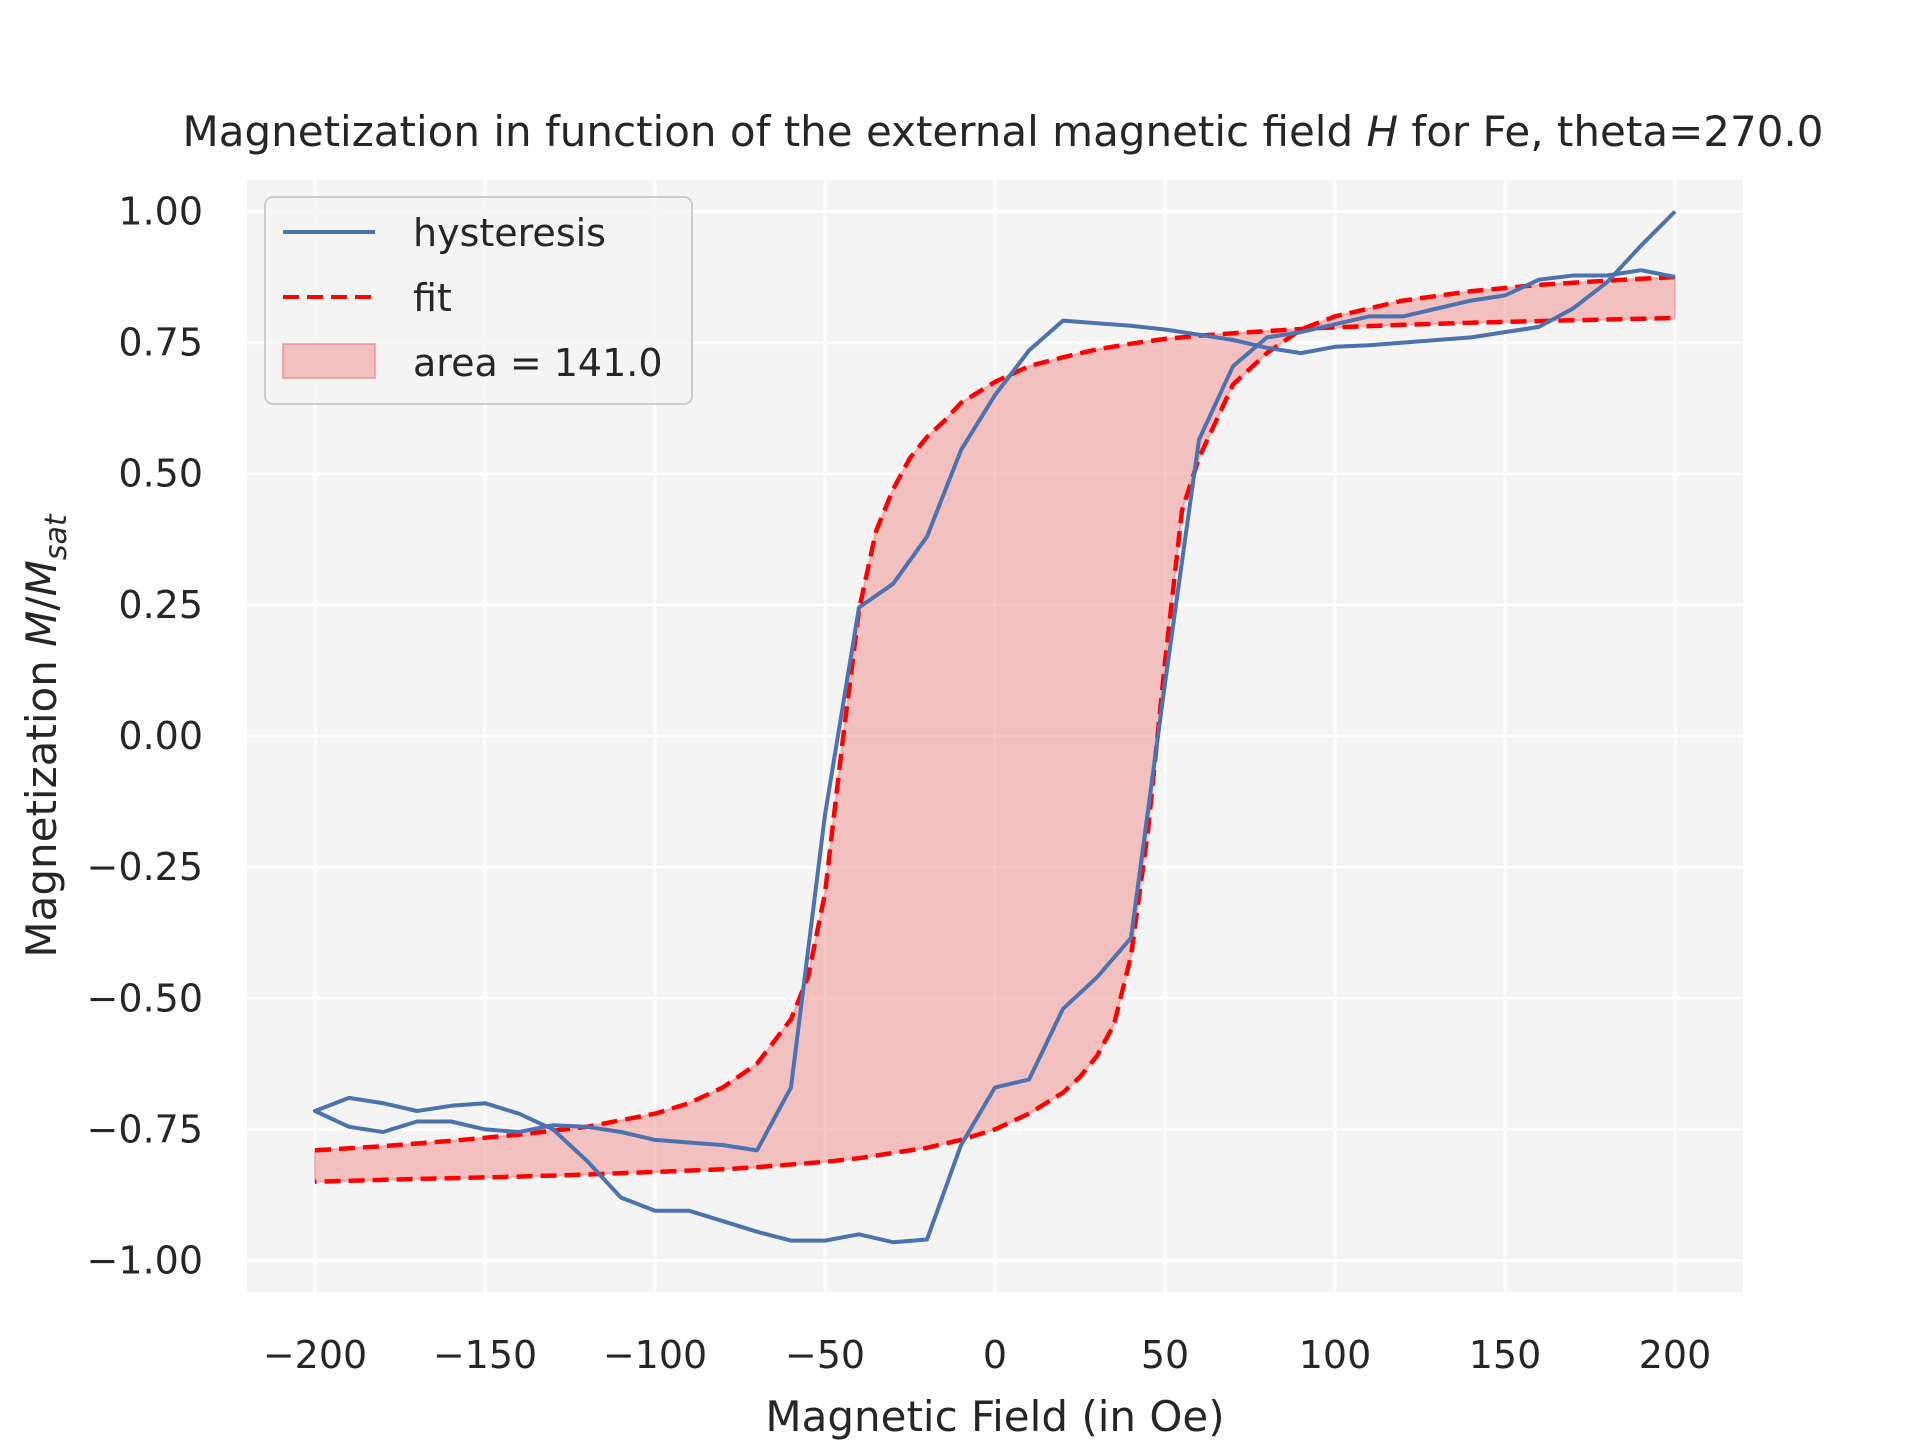  I want to click on y-tick-label: −0.75, so click(145, 1129).